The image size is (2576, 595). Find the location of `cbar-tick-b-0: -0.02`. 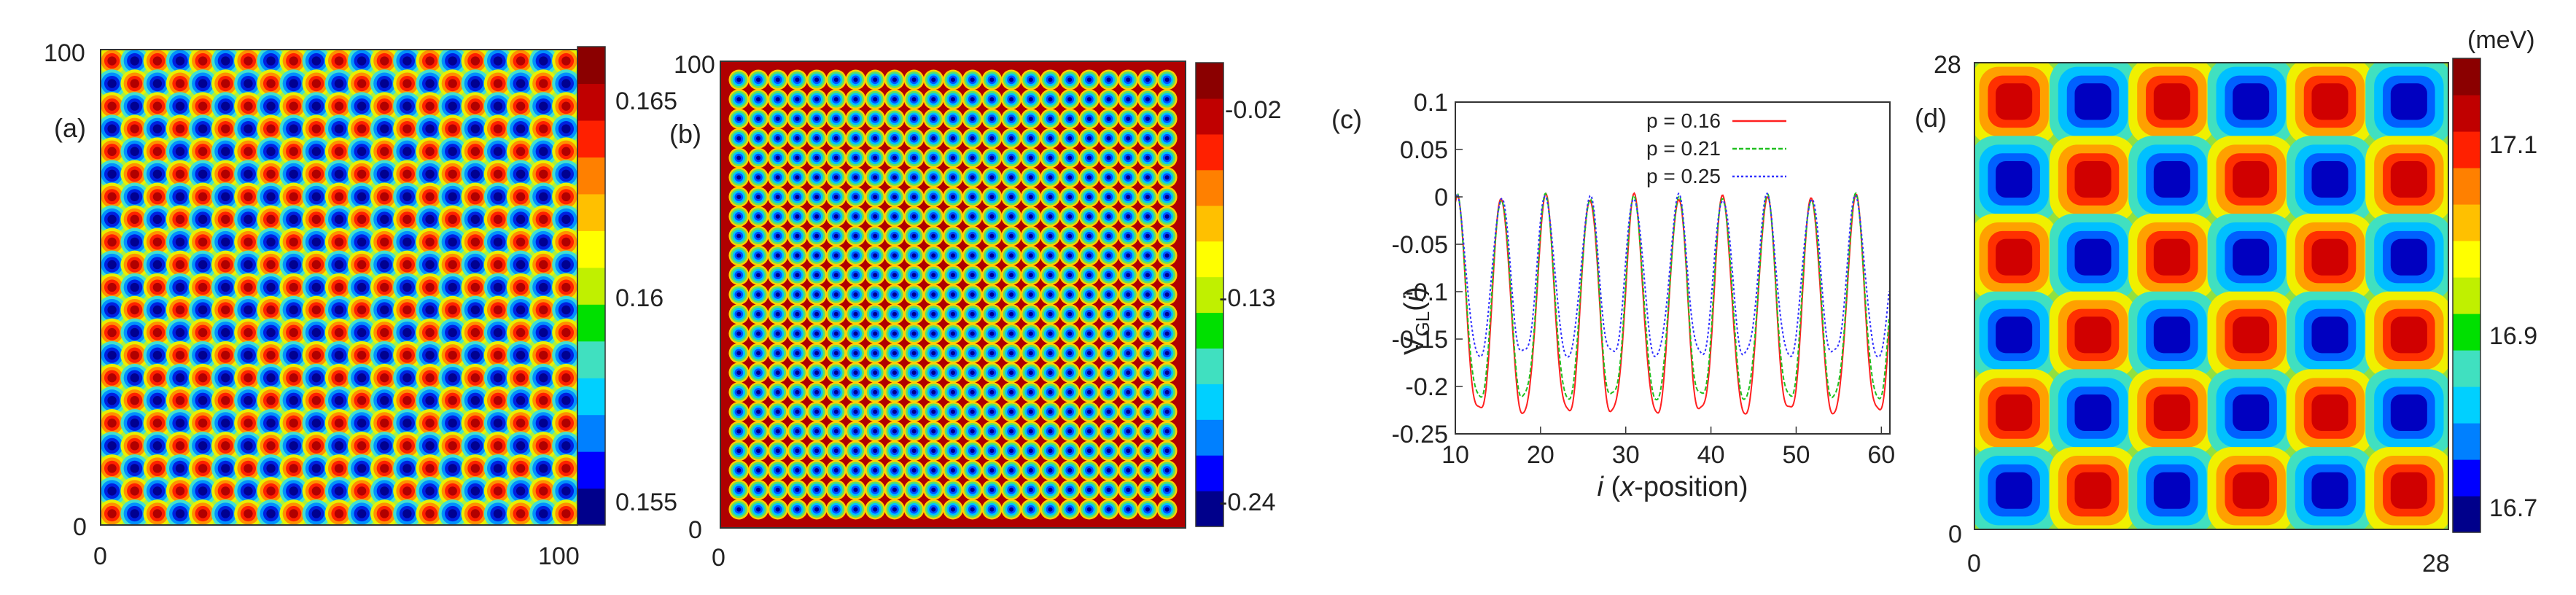

cbar-tick-b-0: -0.02 is located at coordinates (1253, 110).